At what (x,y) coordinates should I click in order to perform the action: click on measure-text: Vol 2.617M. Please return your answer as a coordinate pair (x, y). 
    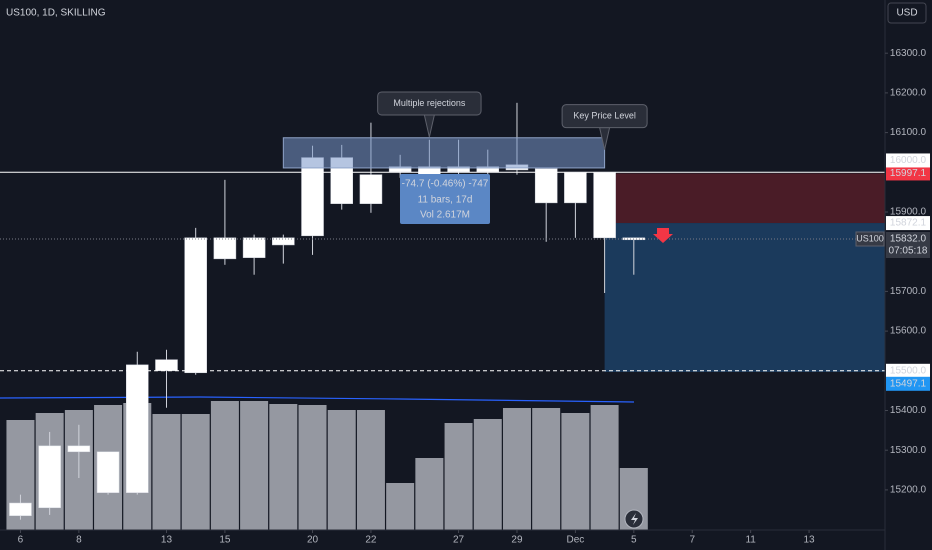
    Looking at the image, I should click on (445, 215).